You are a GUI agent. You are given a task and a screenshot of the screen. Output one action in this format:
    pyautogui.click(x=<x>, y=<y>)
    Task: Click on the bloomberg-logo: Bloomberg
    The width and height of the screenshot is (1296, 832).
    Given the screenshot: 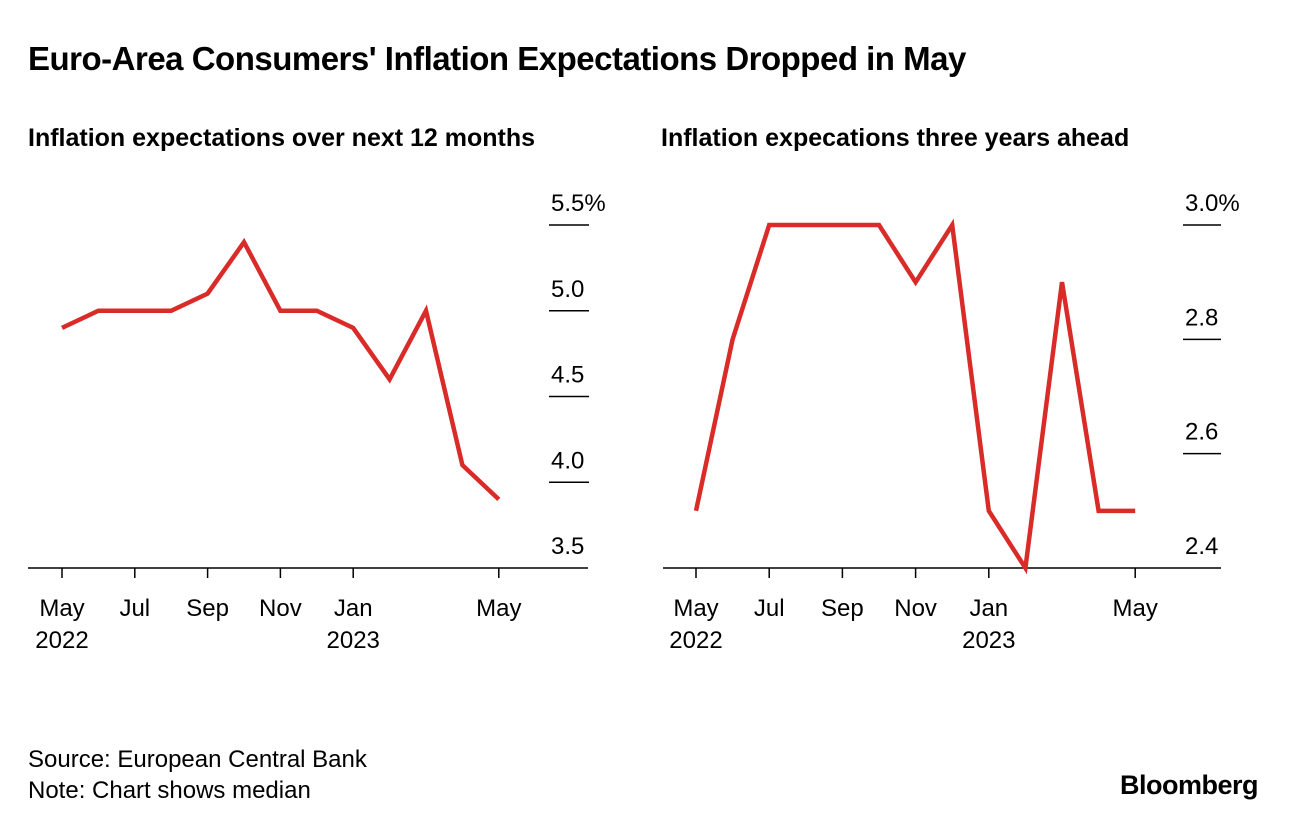 What is the action you would take?
    pyautogui.click(x=1189, y=785)
    